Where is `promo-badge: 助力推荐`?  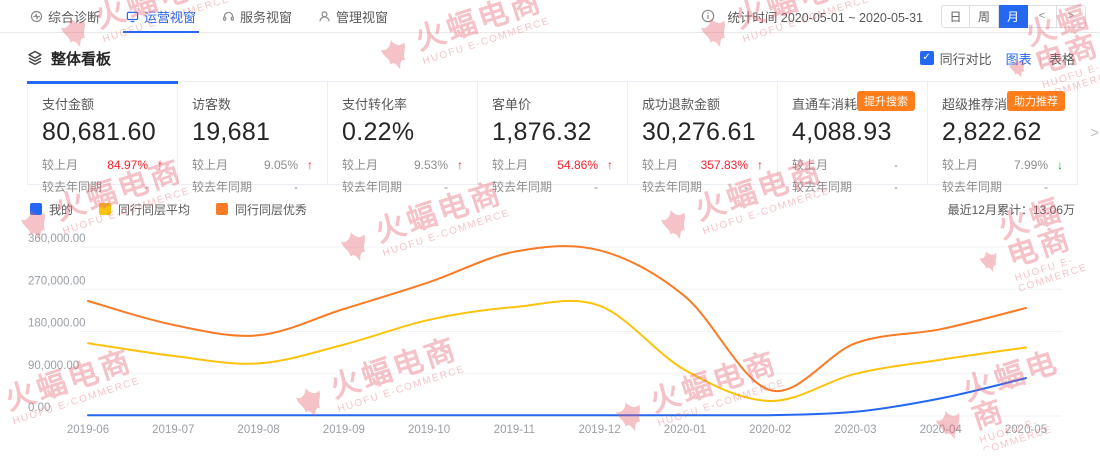
promo-badge: 助力推荐 is located at coordinates (1036, 101).